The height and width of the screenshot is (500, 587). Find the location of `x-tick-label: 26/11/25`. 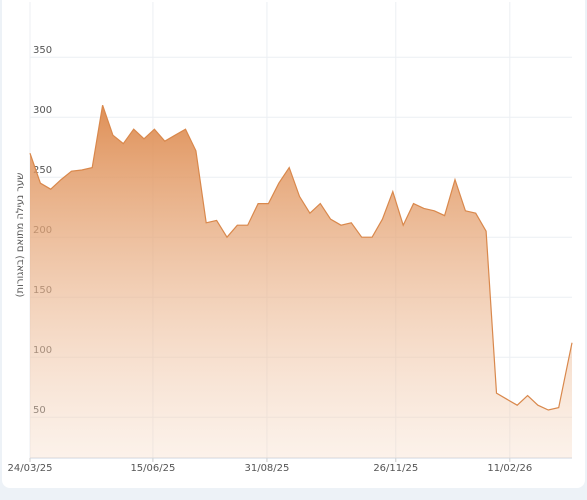

x-tick-label: 26/11/25 is located at coordinates (395, 468).